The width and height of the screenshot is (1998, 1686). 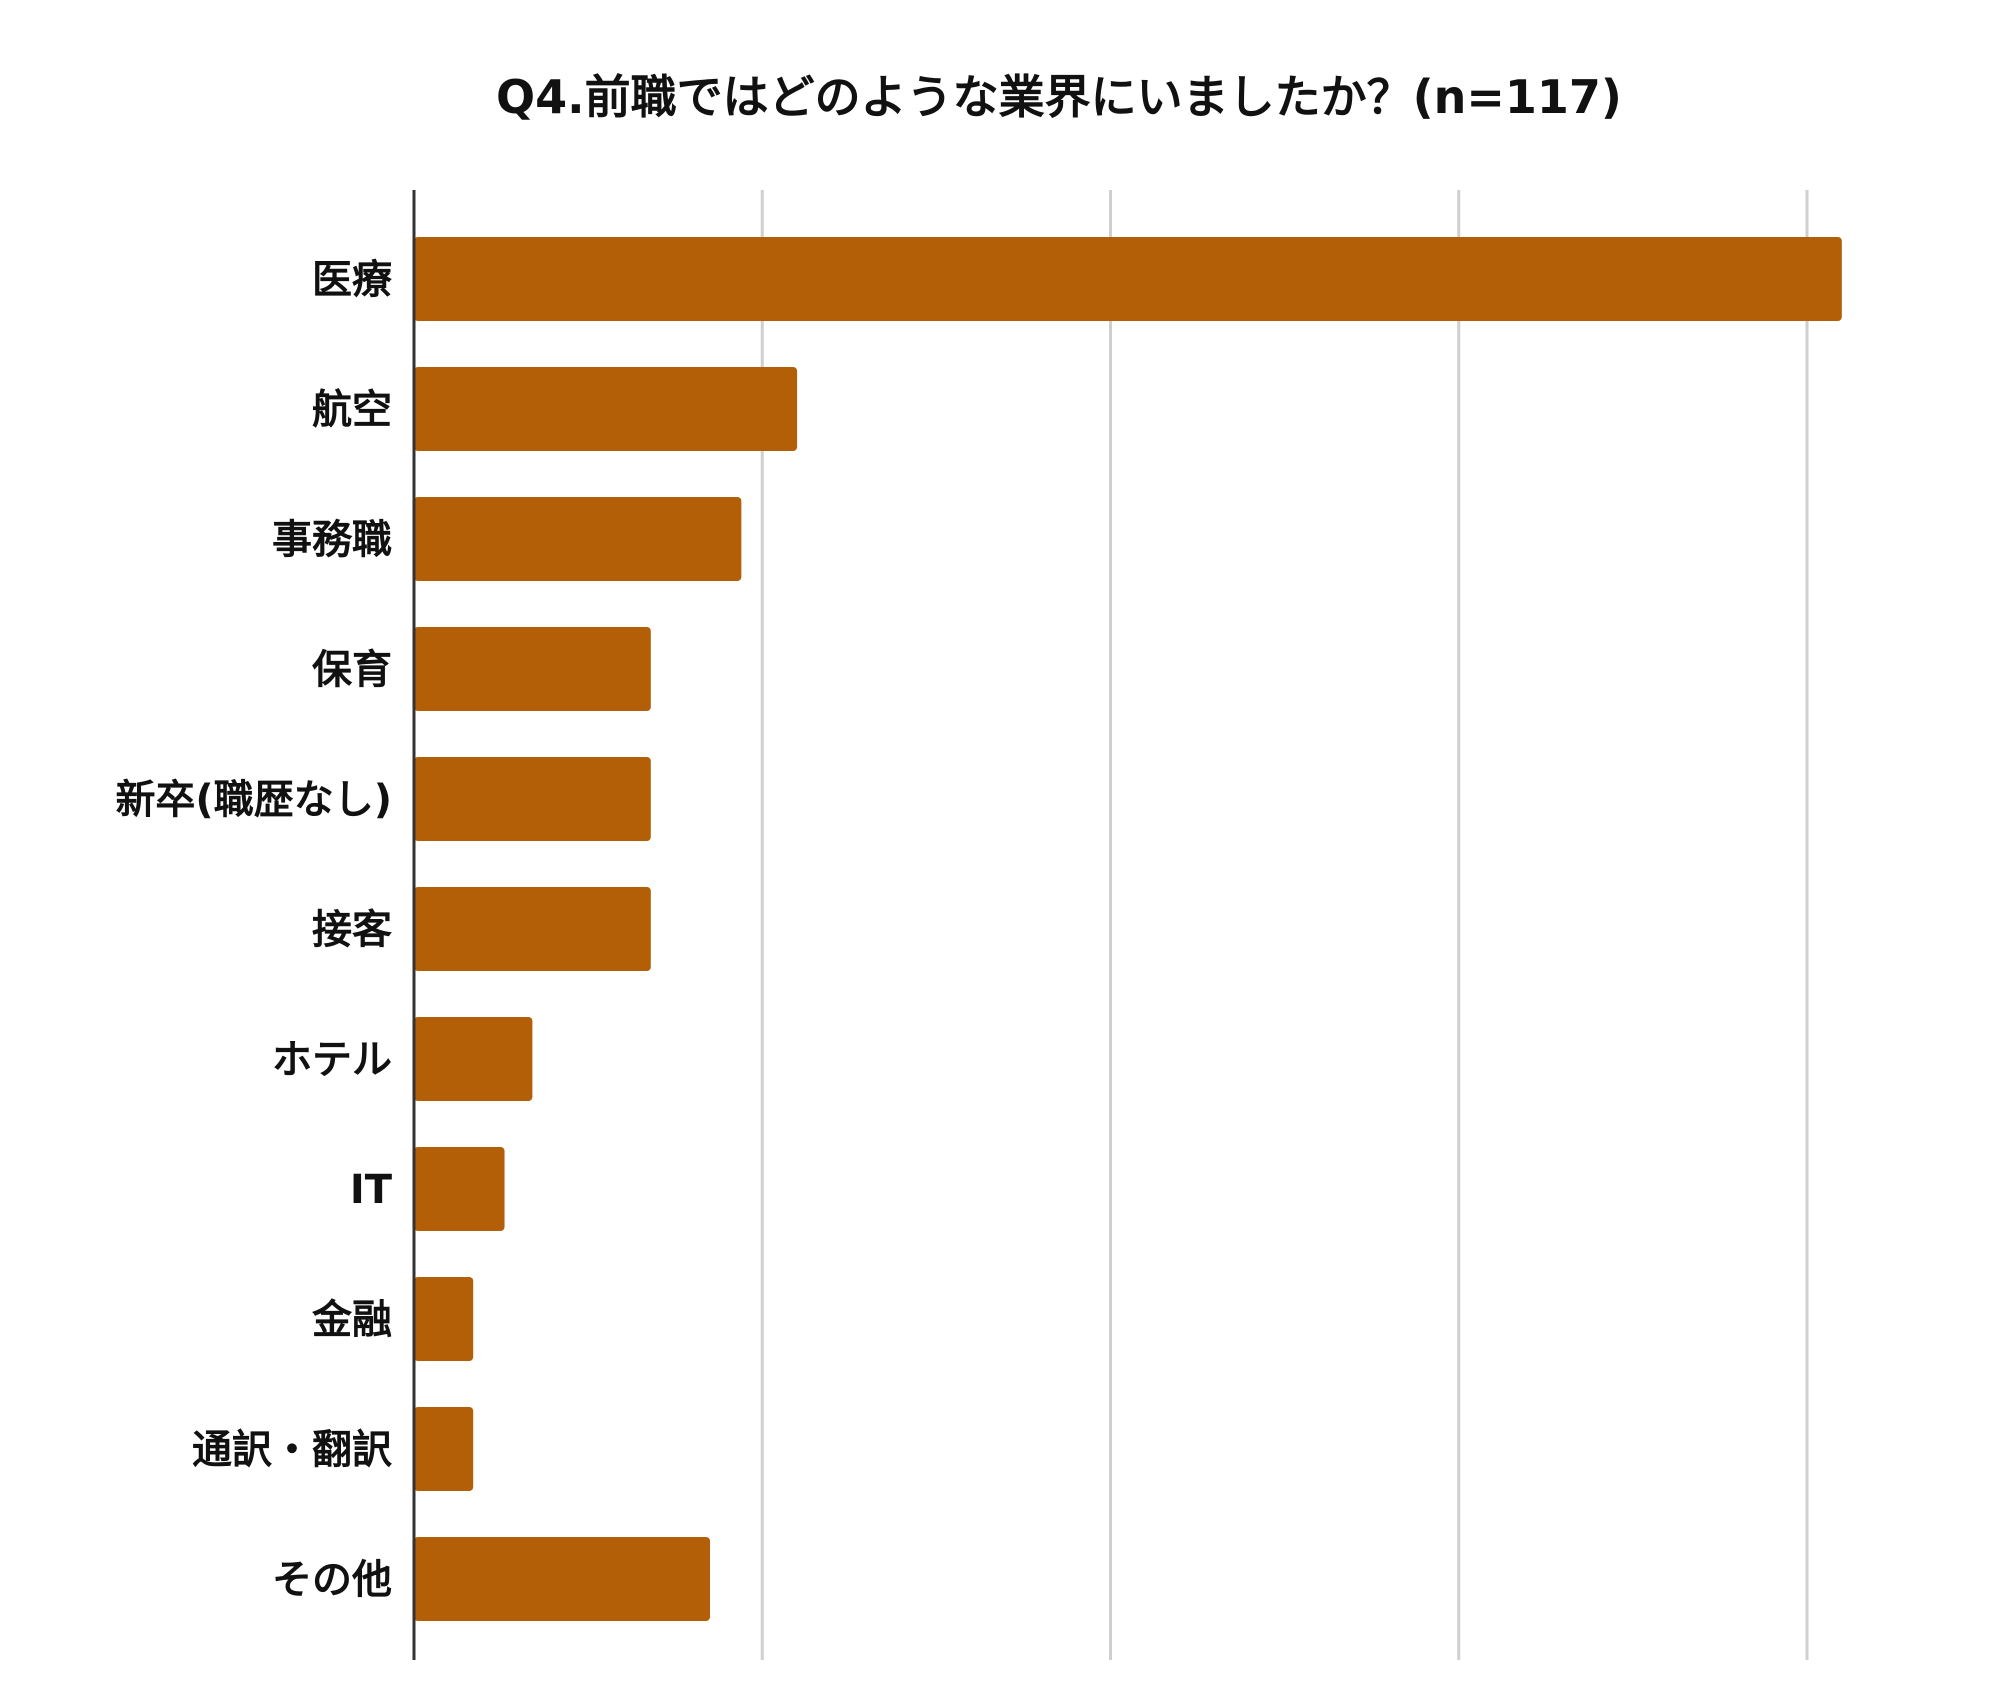 What do you see at coordinates (332, 540) in the screenshot?
I see `category-label-2: 事務職` at bounding box center [332, 540].